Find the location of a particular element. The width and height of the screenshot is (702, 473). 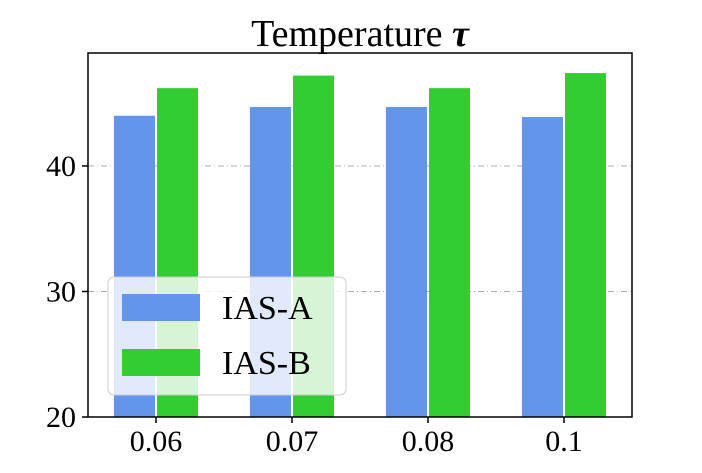

legend-label-ias-a: IAS-A is located at coordinates (267, 308).